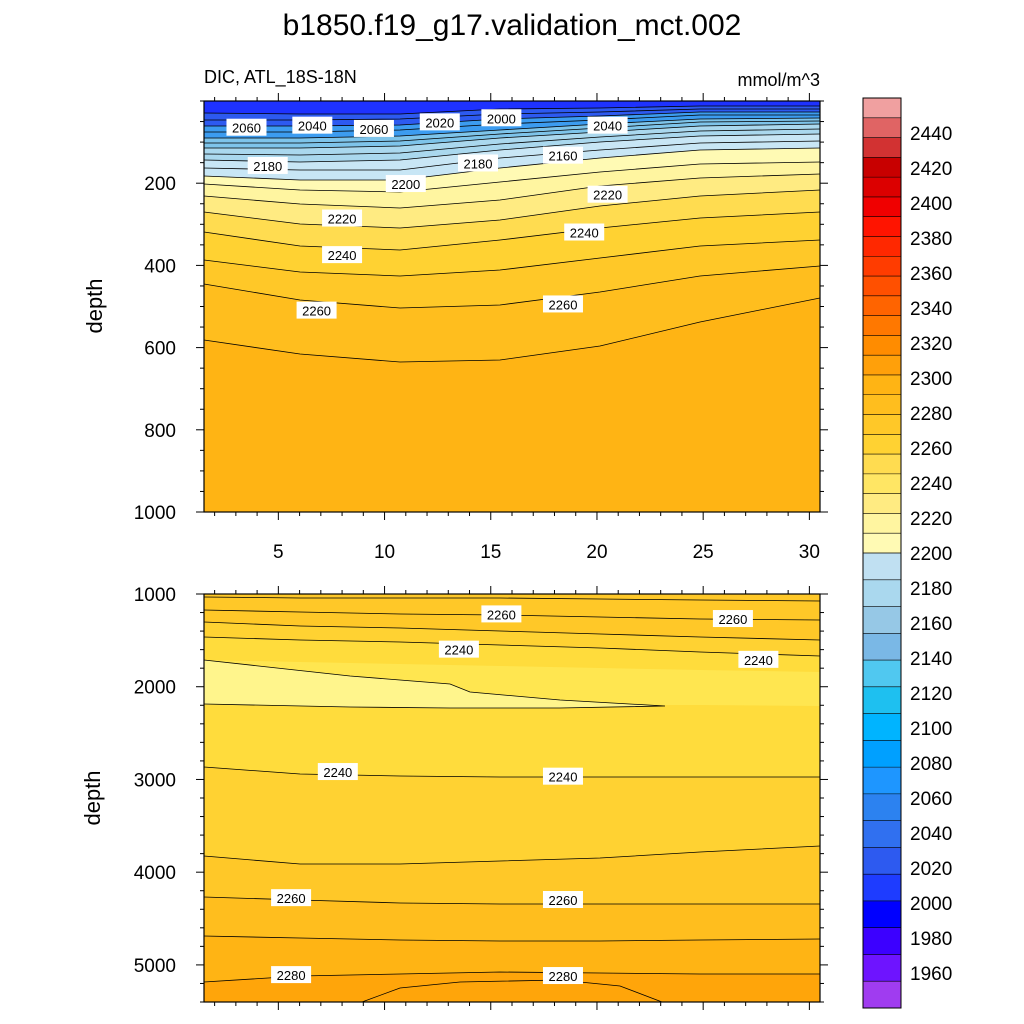  I want to click on variable-region-label: DIC, ATL_18S-18N, so click(280, 77).